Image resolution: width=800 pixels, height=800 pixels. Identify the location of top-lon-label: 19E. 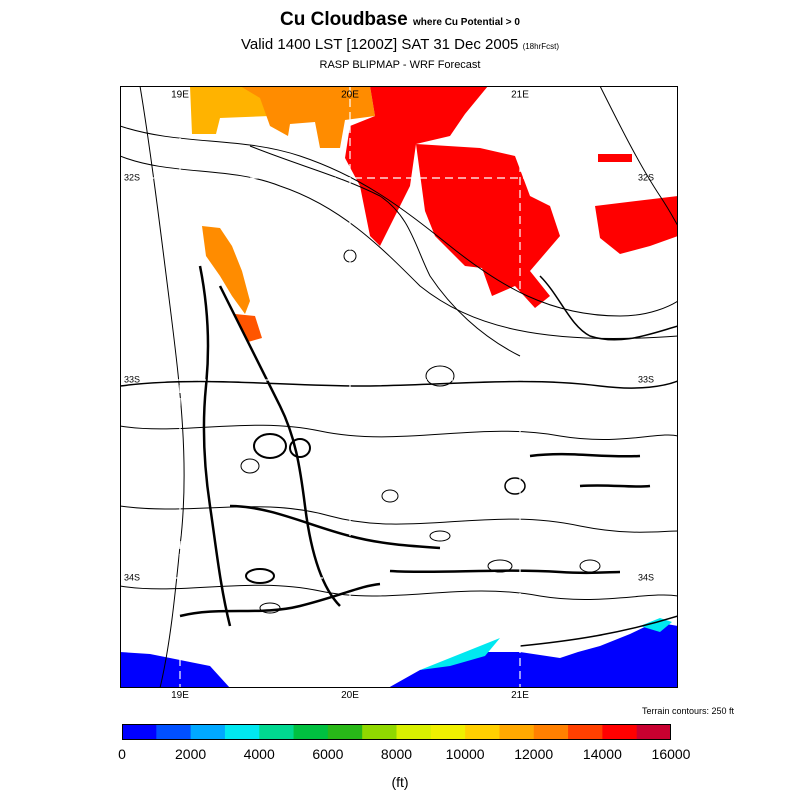
(180, 94).